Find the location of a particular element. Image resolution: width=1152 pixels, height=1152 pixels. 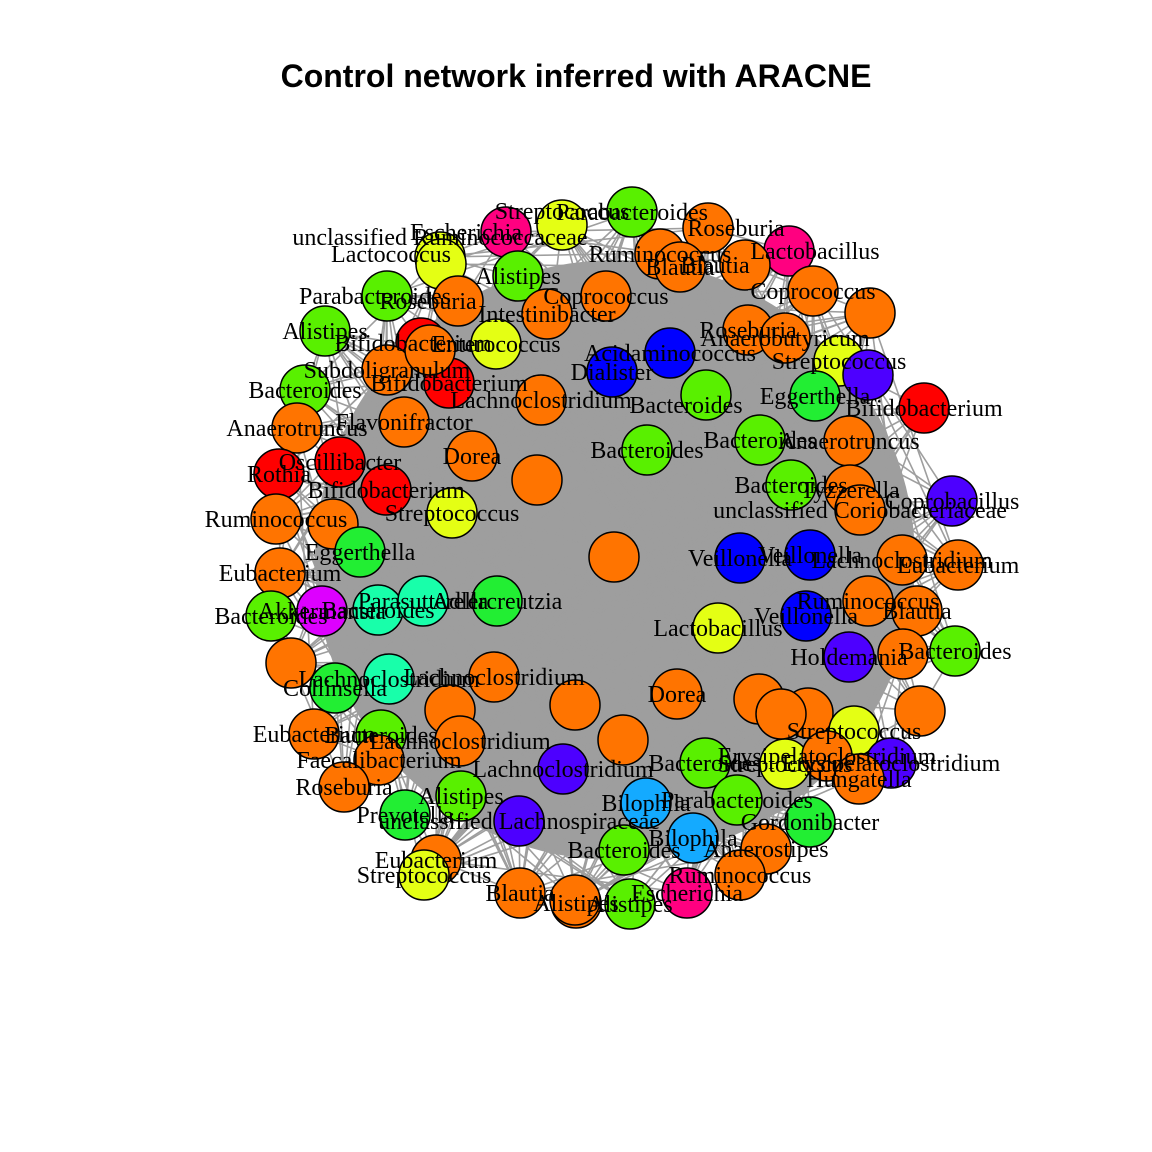

node-label: Parabacteroides is located at coordinates (737, 801).